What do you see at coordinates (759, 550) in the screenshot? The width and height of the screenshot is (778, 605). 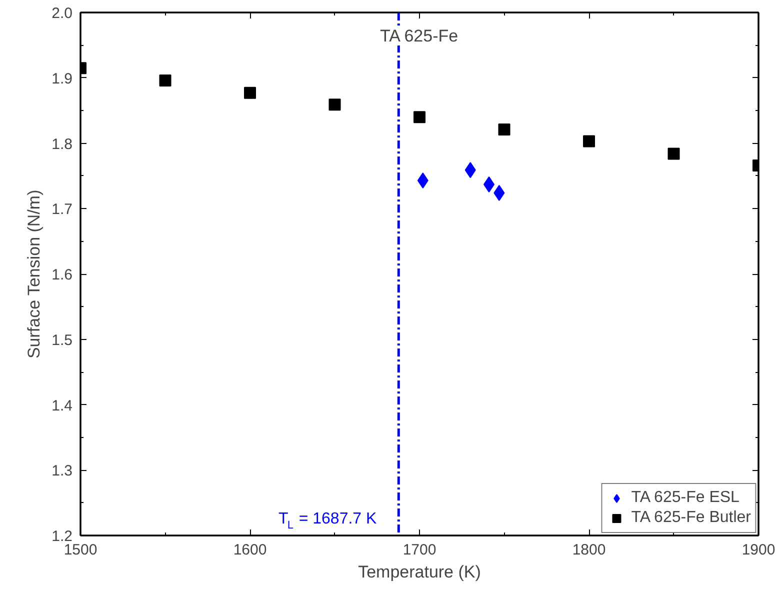 I see `x-tick-label: 1900` at bounding box center [759, 550].